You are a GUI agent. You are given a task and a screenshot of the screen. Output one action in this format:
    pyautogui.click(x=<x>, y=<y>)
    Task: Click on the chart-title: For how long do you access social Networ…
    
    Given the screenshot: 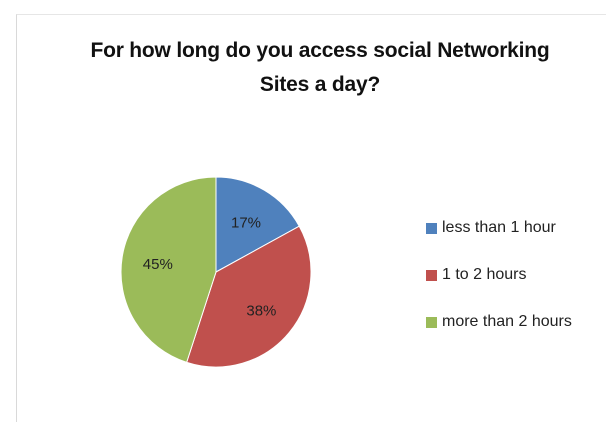 What is the action you would take?
    pyautogui.click(x=320, y=68)
    